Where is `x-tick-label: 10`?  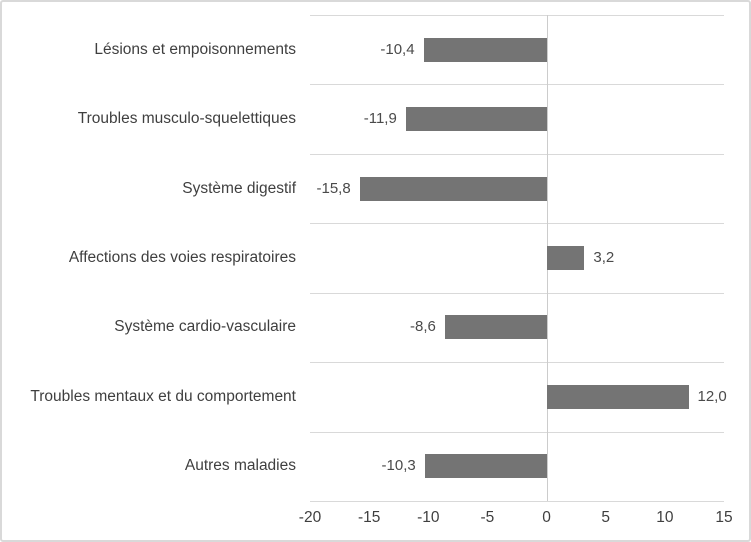 x-tick-label: 10 is located at coordinates (665, 517).